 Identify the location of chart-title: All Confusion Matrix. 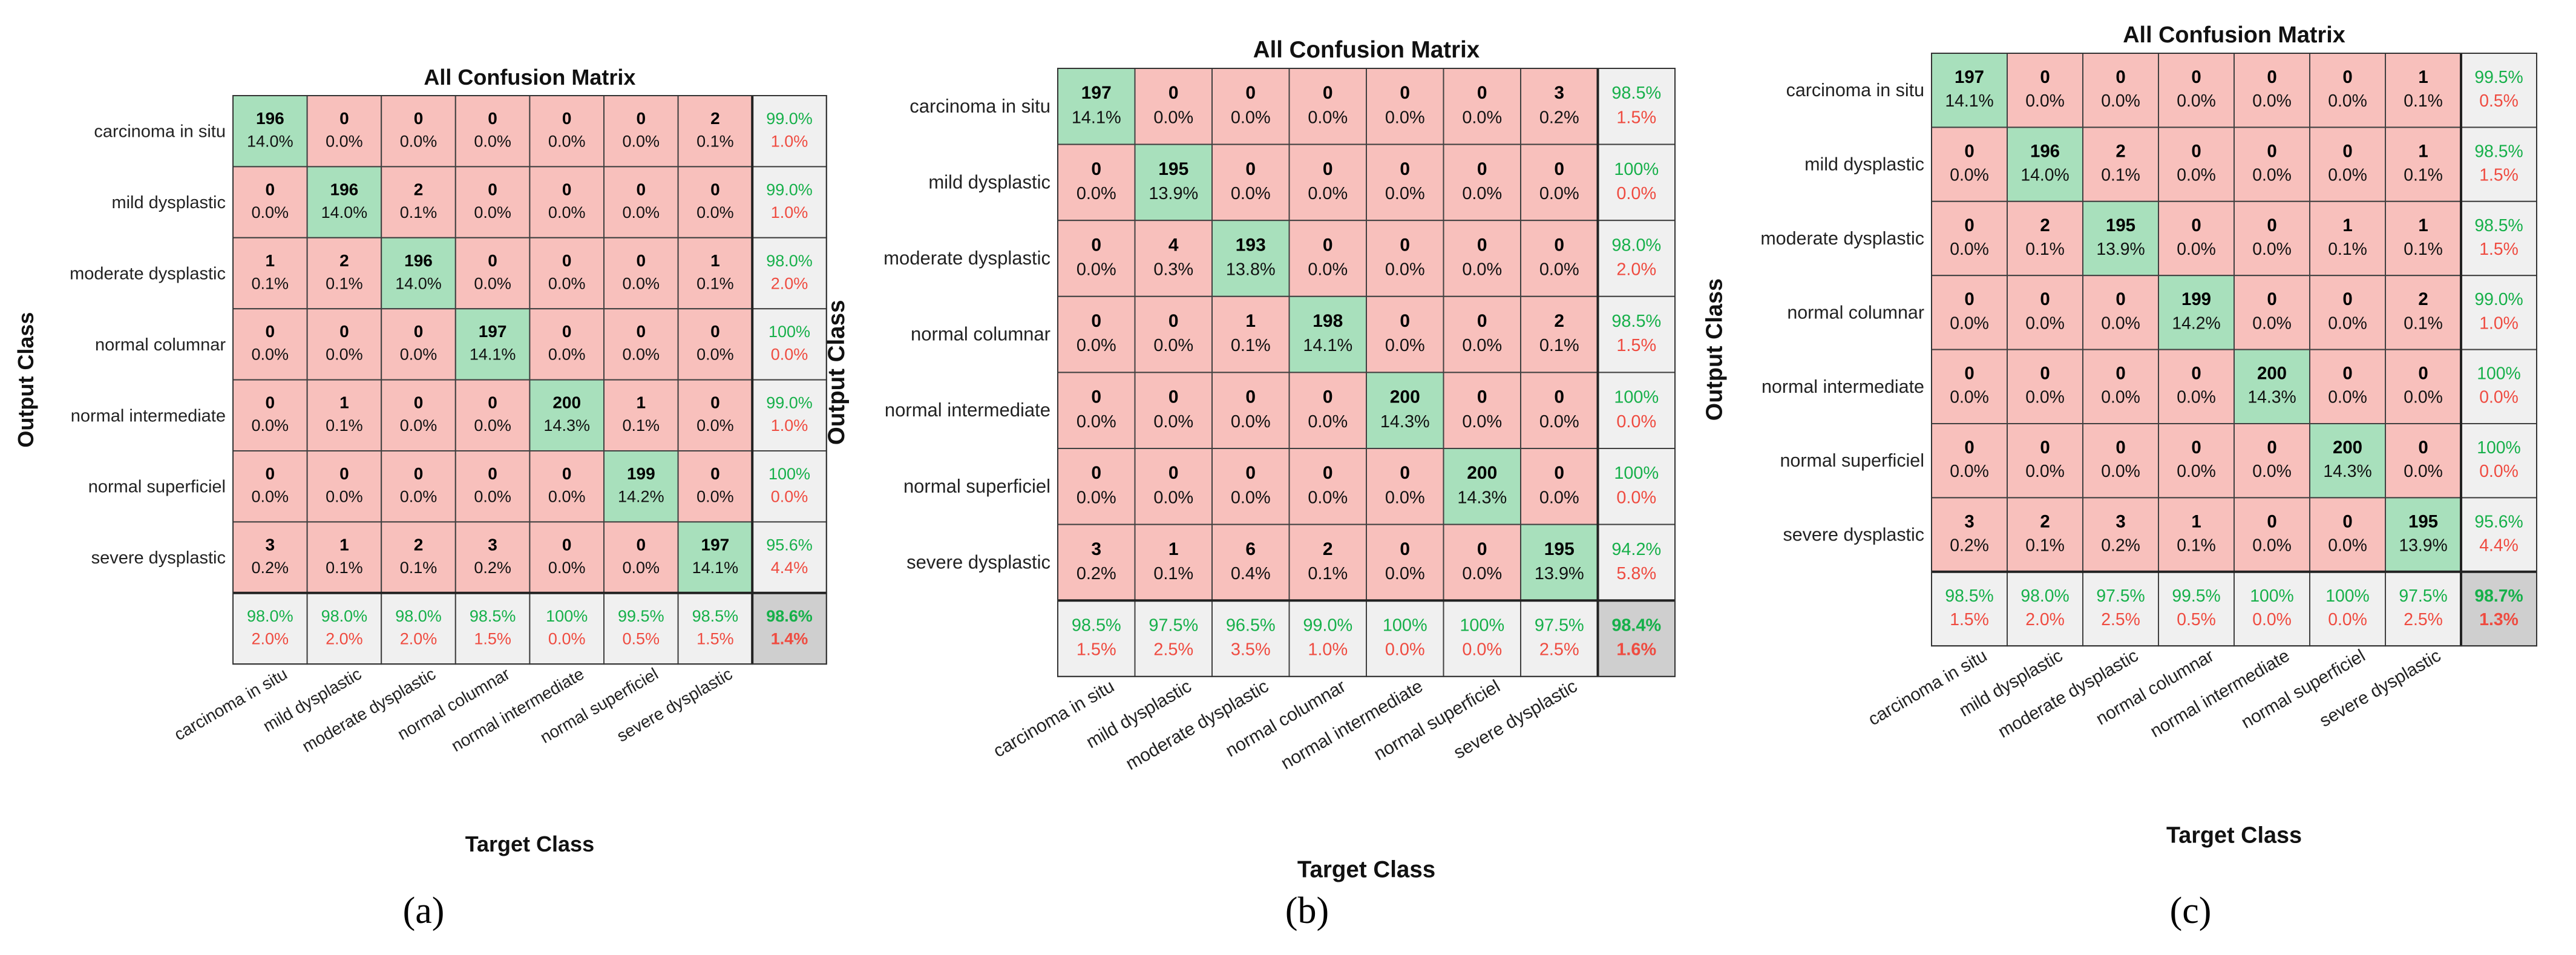
(529, 77).